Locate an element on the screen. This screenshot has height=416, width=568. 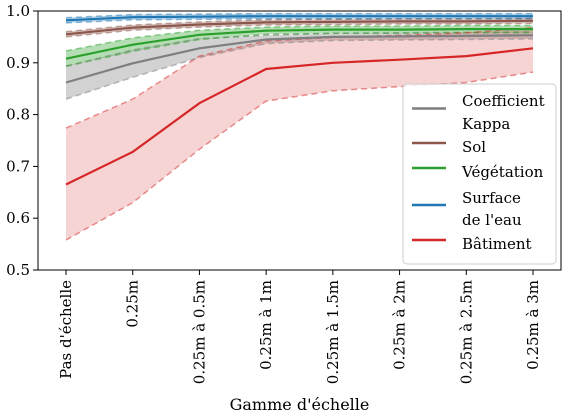
x-tick-label: 0.25m is located at coordinates (133, 304).